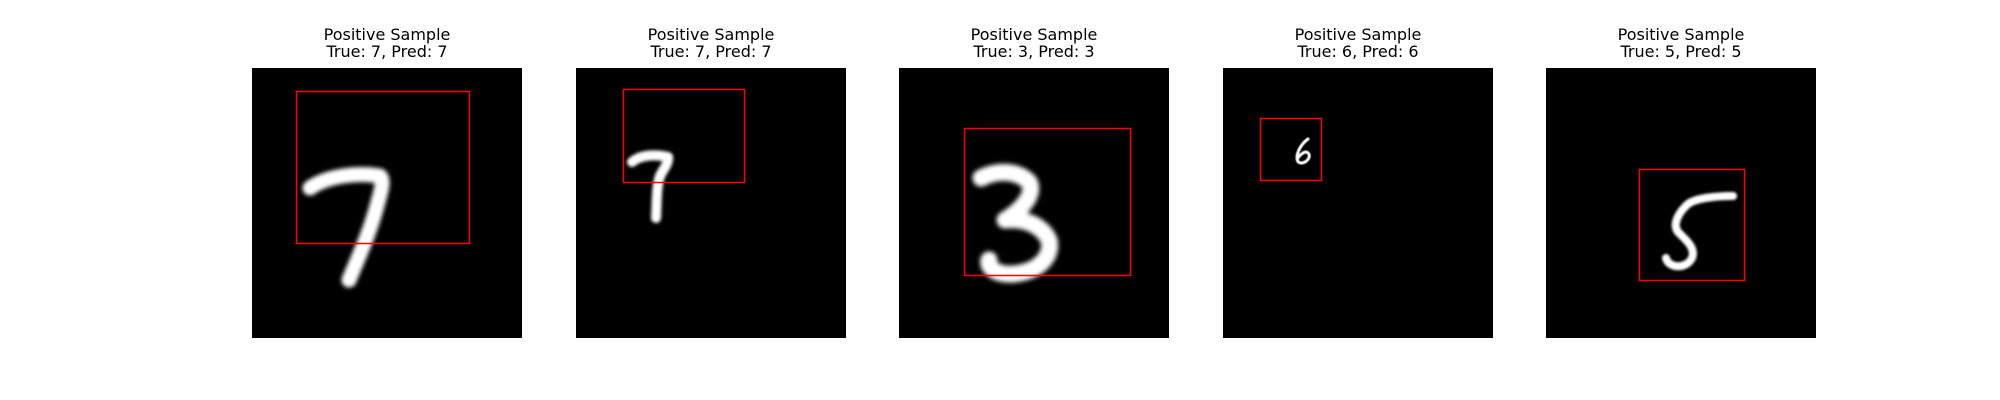  I want to click on panel-title: Positive Sample True: 5, Pred: 5, so click(1681, 46).